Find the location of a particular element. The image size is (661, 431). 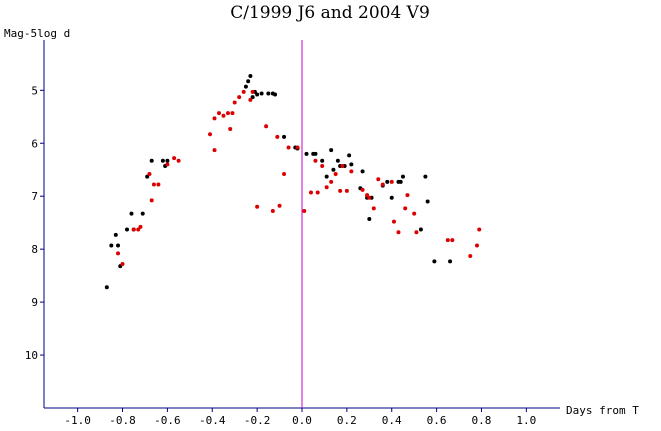

y-tick-label: 6 is located at coordinates (34, 143).